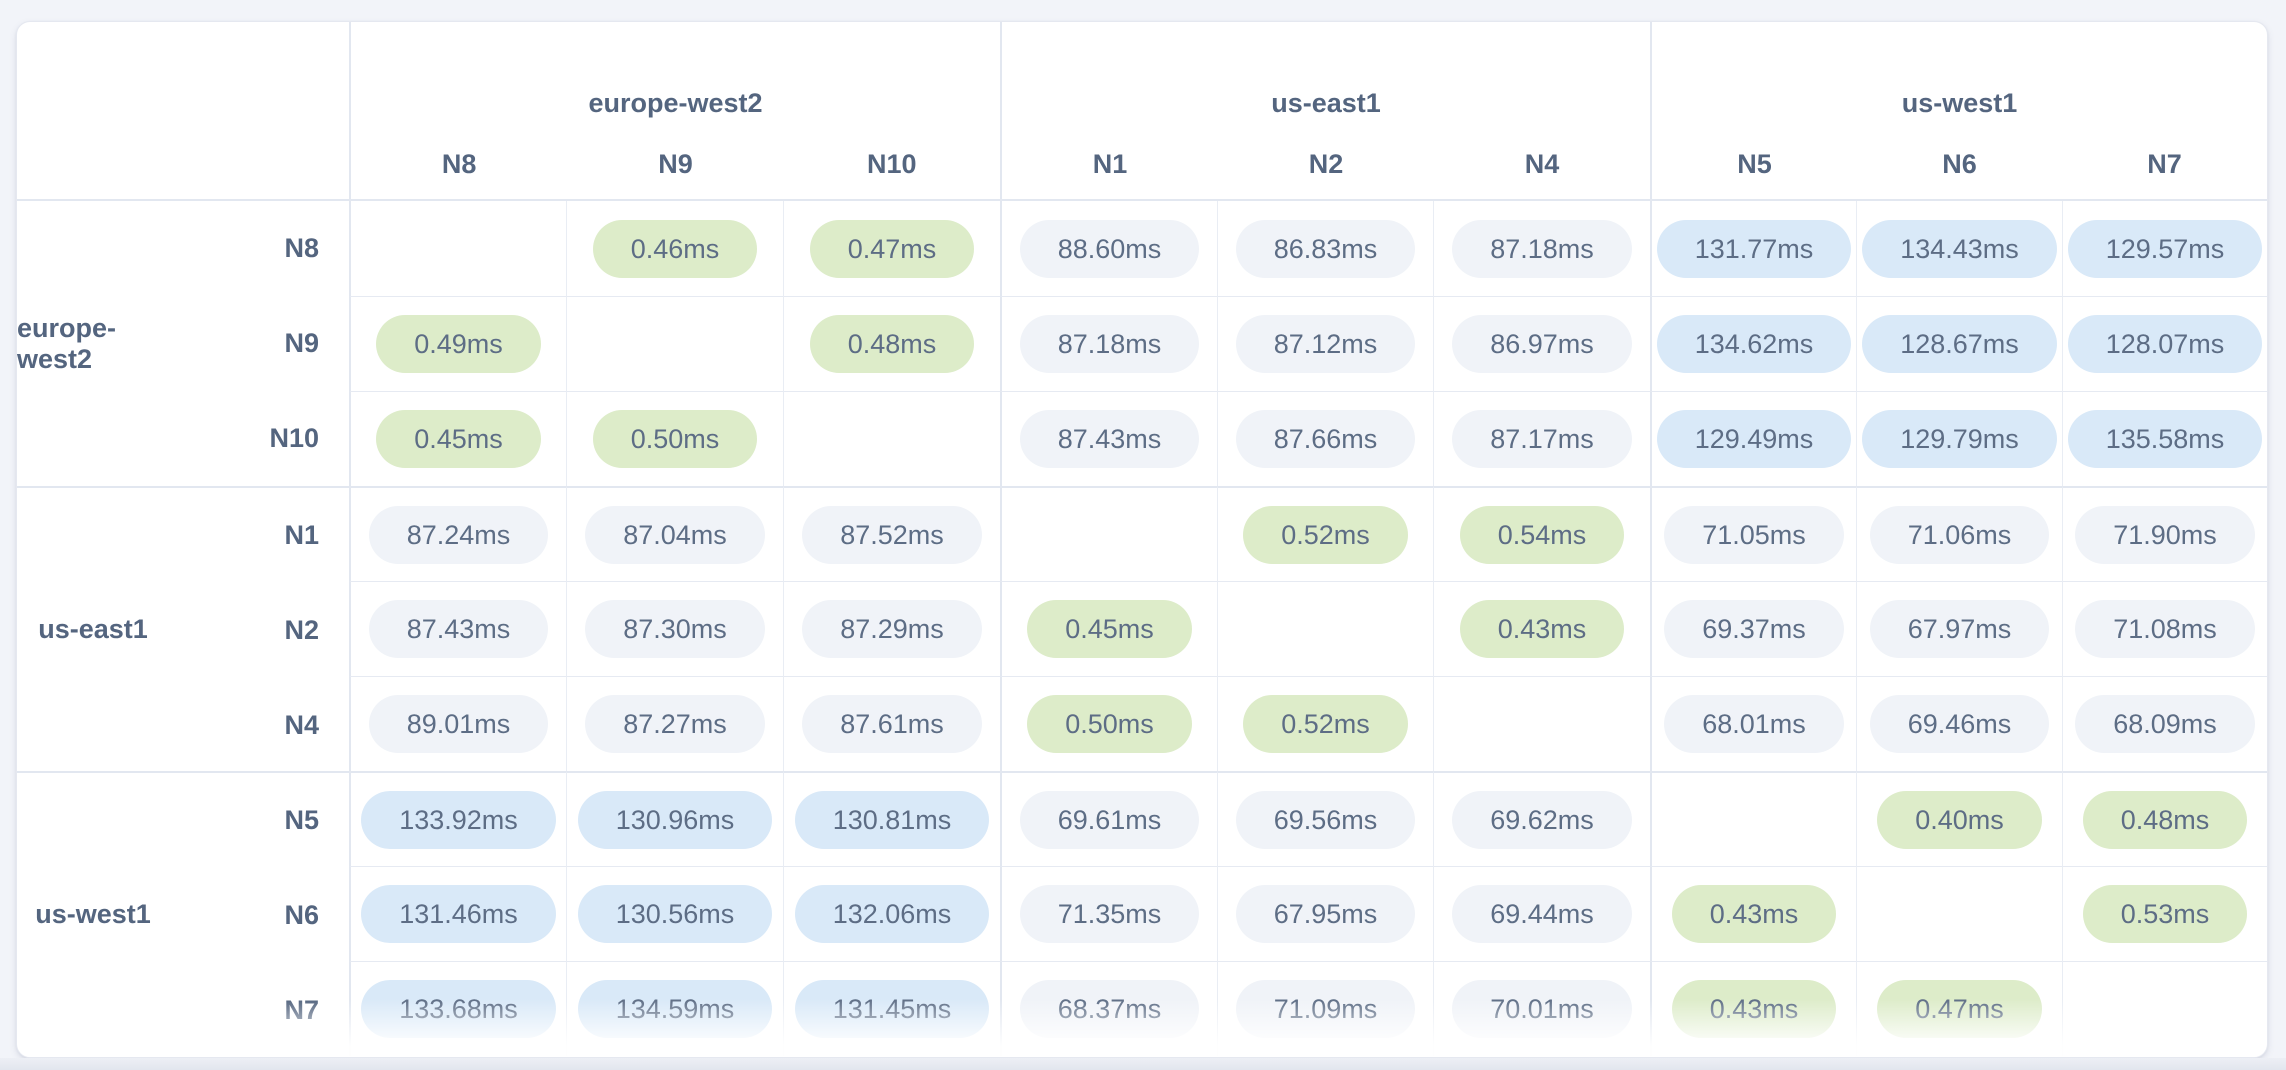  I want to click on latency-pill: 71.08ms, so click(2165, 629).